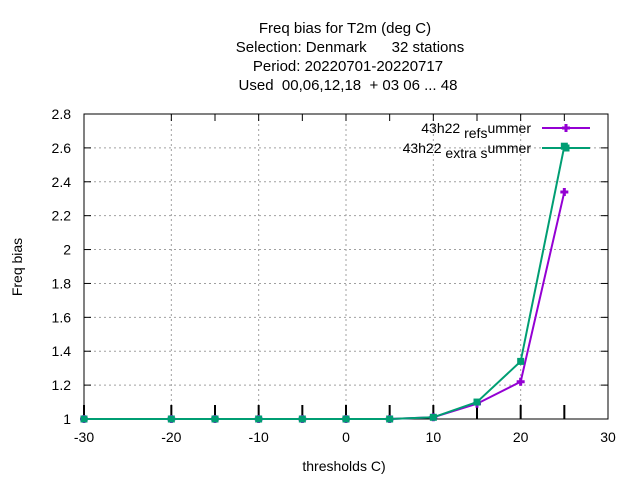 Image resolution: width=640 pixels, height=480 pixels. I want to click on title-line-4: Used 00,06,12,18 + 03 06 ... 48, so click(348, 85).